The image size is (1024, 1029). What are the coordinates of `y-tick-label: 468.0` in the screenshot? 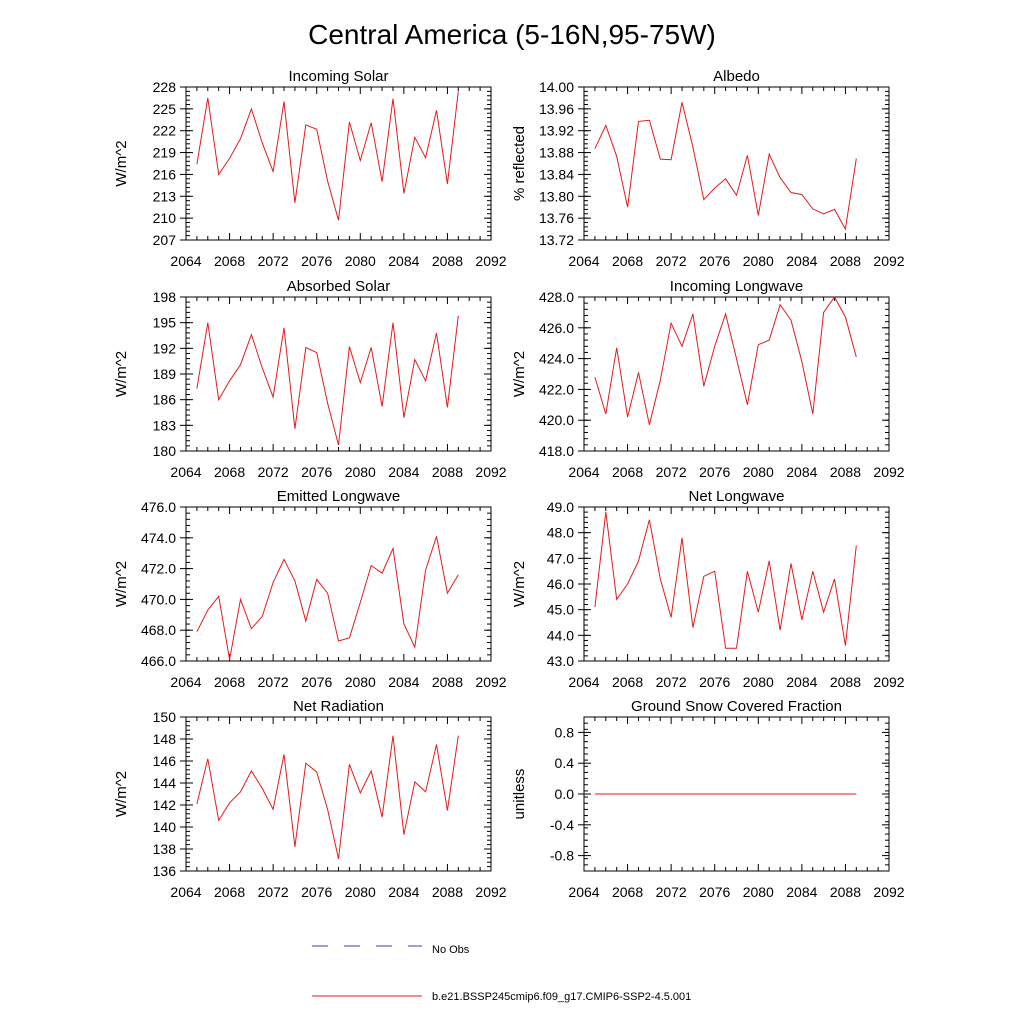 It's located at (158, 630).